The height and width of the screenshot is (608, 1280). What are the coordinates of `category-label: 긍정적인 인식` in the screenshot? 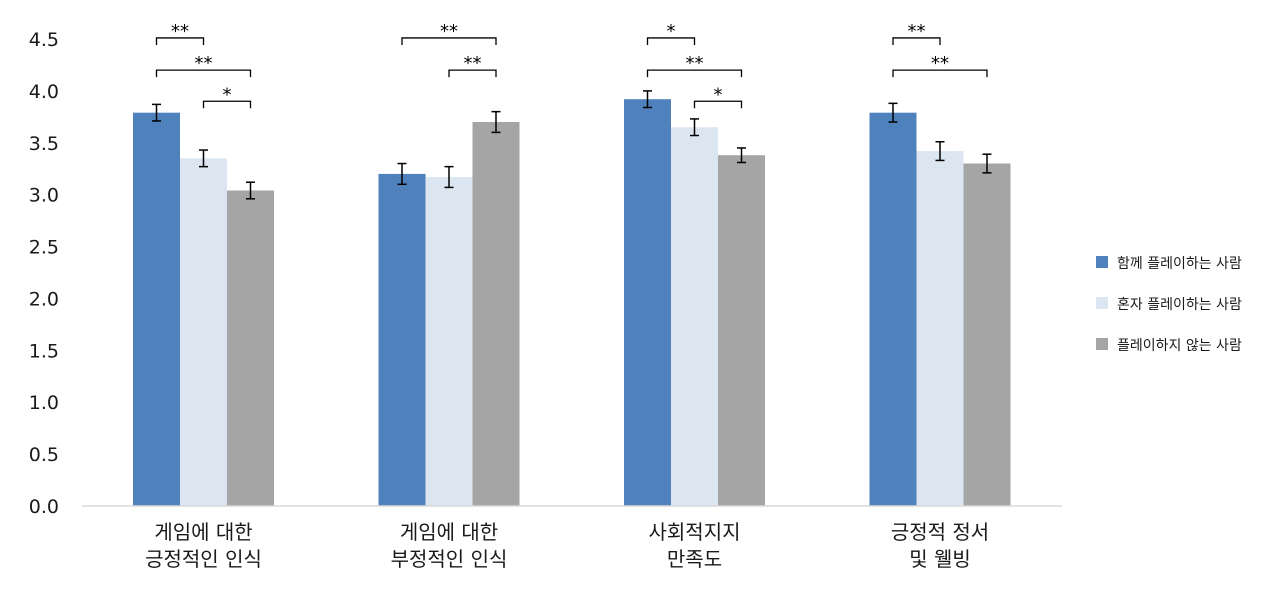 It's located at (203, 559).